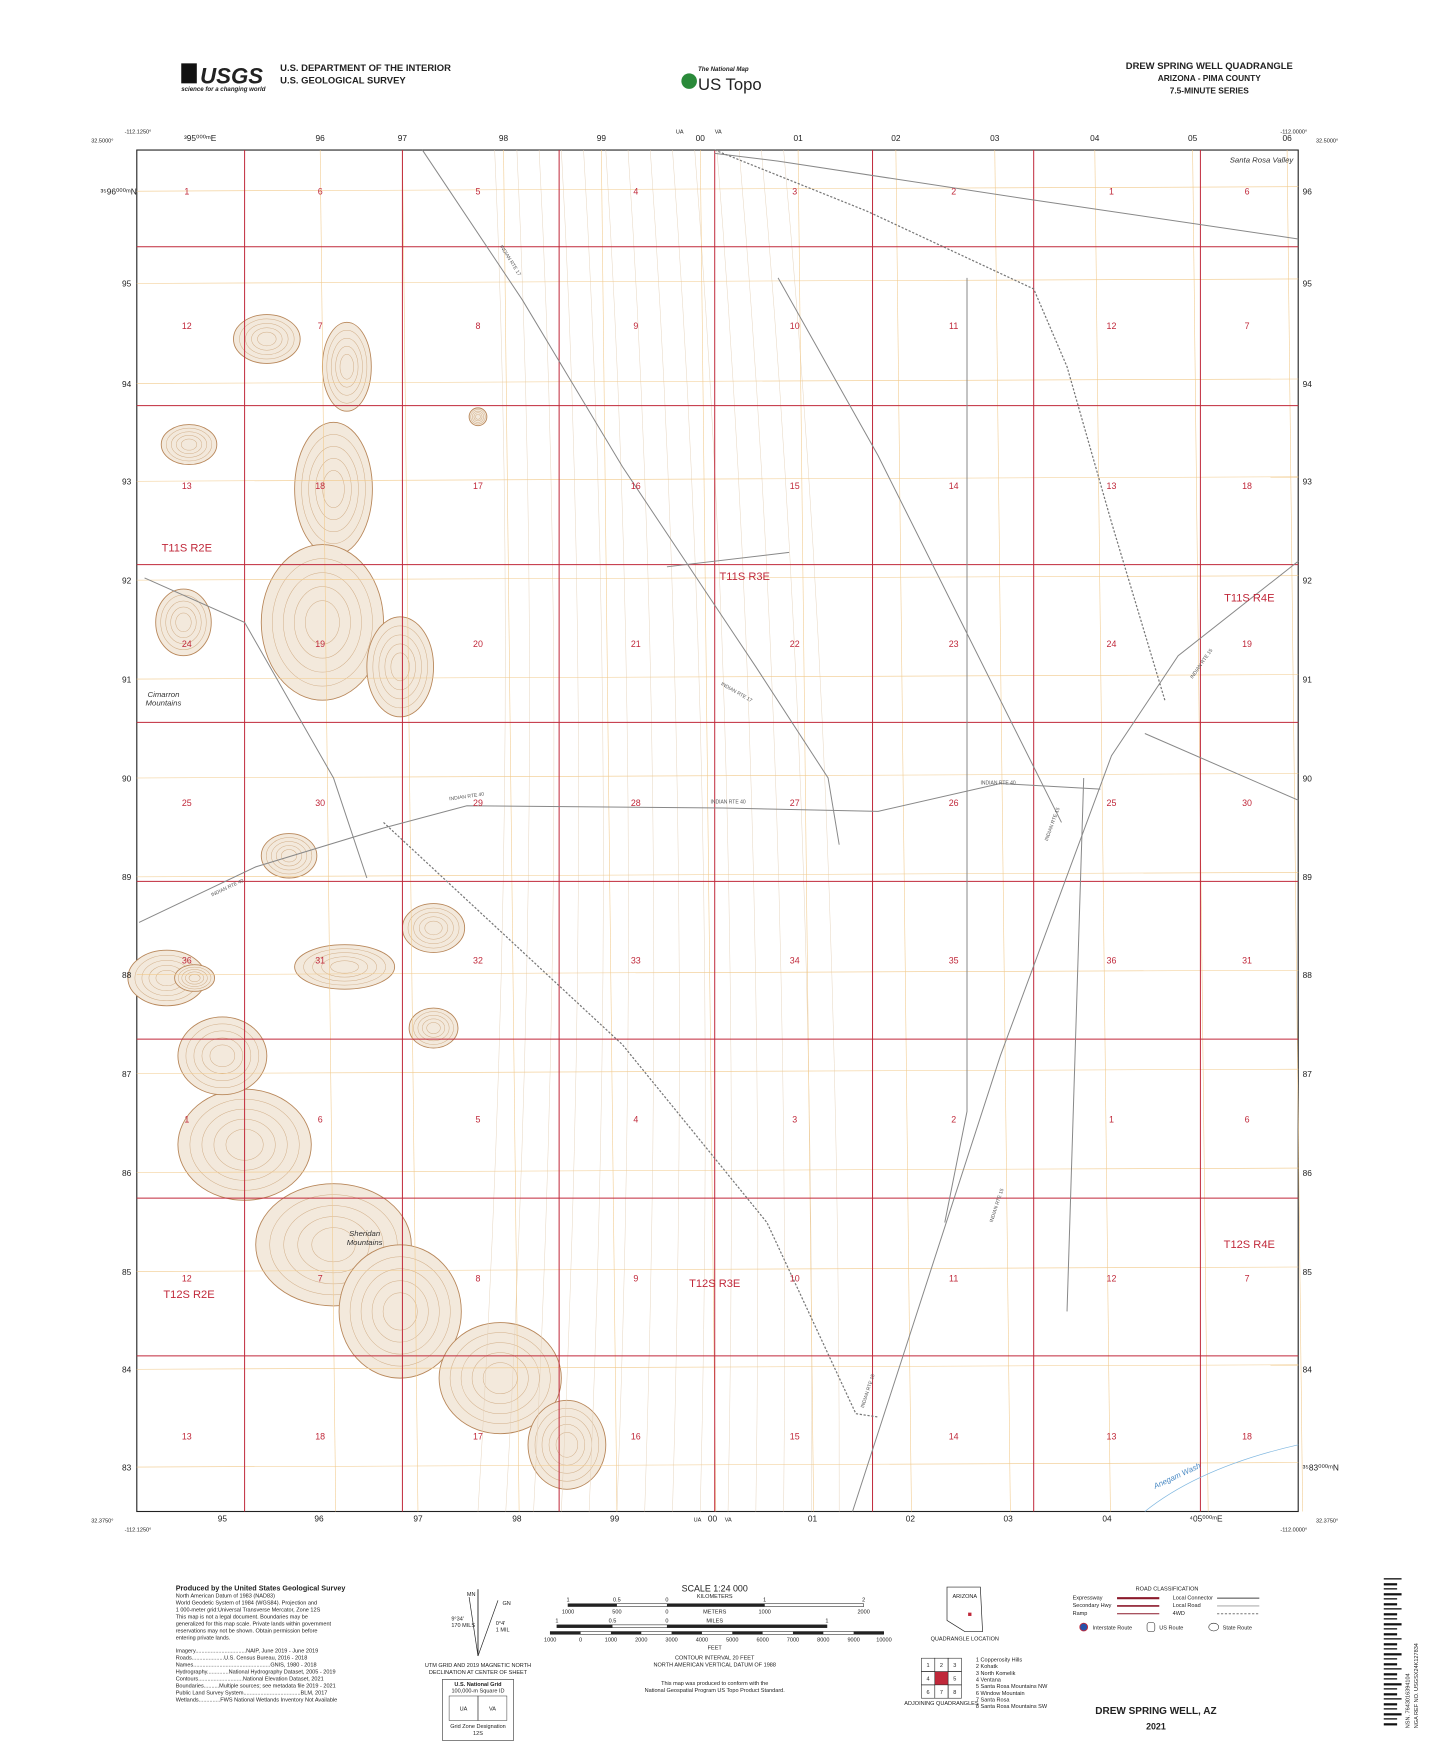 The image size is (1445, 1746). What do you see at coordinates (723, 69) in the screenshot?
I see `national-map-text: The National Map` at bounding box center [723, 69].